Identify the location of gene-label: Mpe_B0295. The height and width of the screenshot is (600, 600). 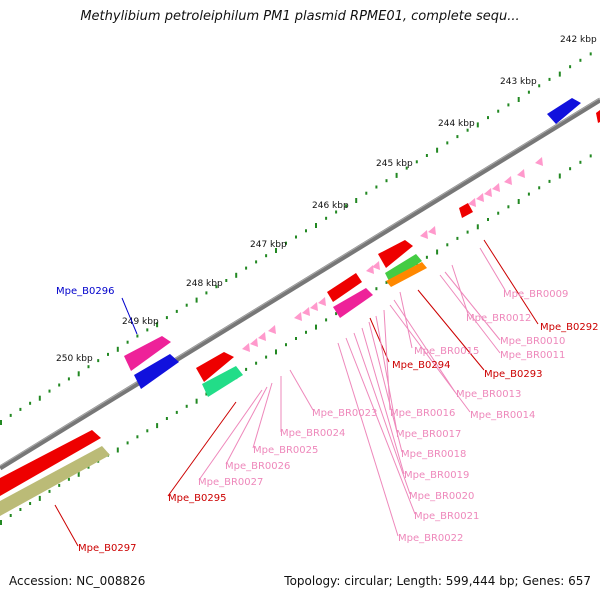
(197, 498).